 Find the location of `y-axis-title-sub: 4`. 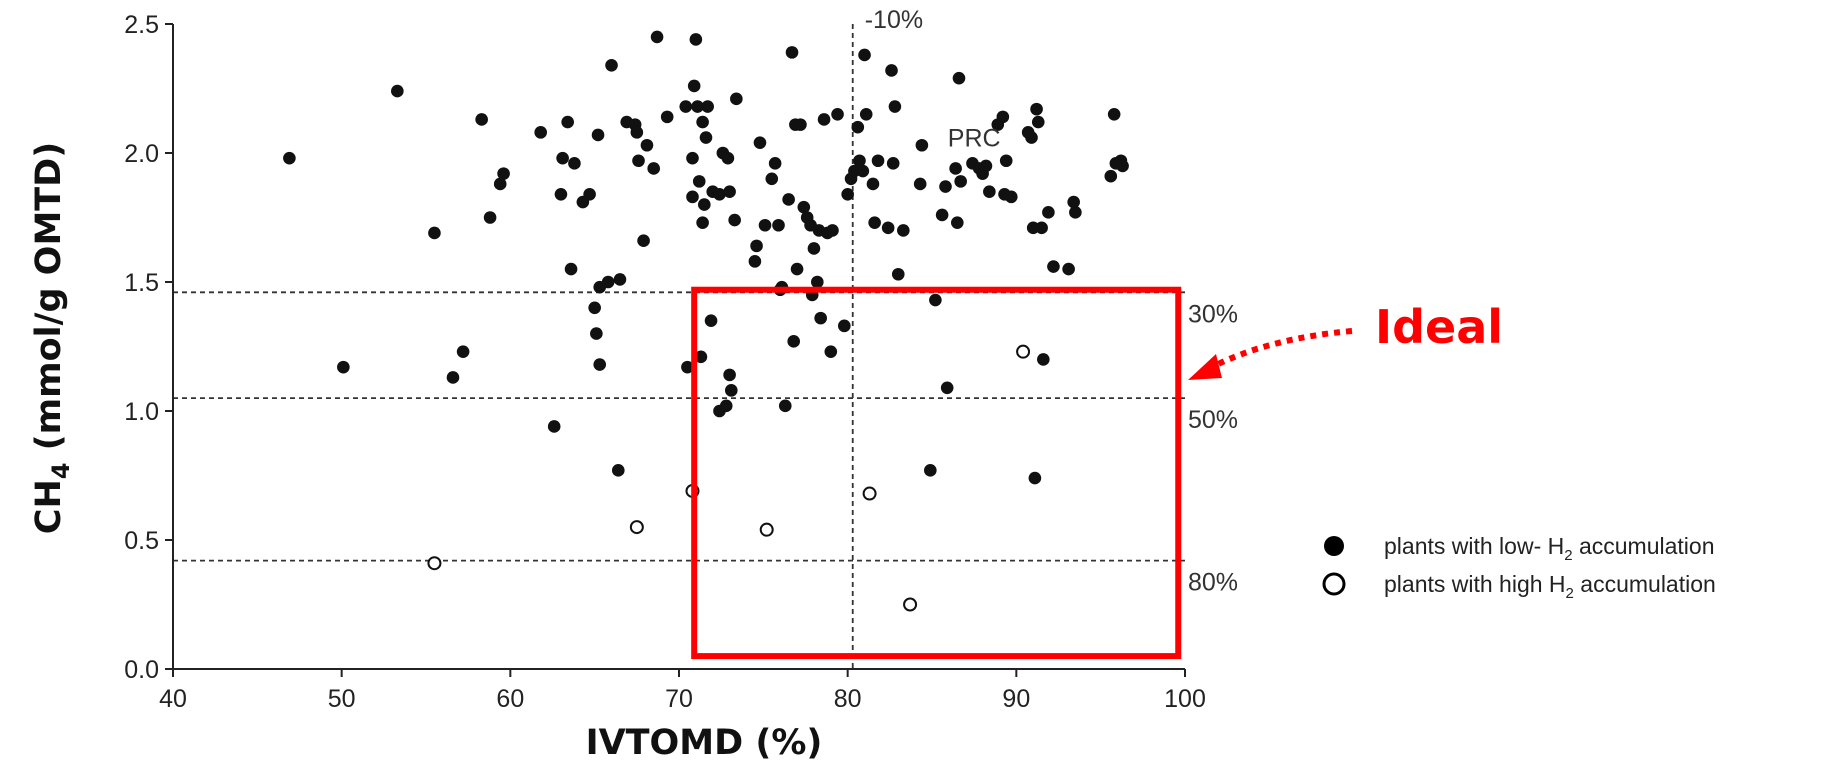

y-axis-title-sub: 4 is located at coordinates (61, 471).